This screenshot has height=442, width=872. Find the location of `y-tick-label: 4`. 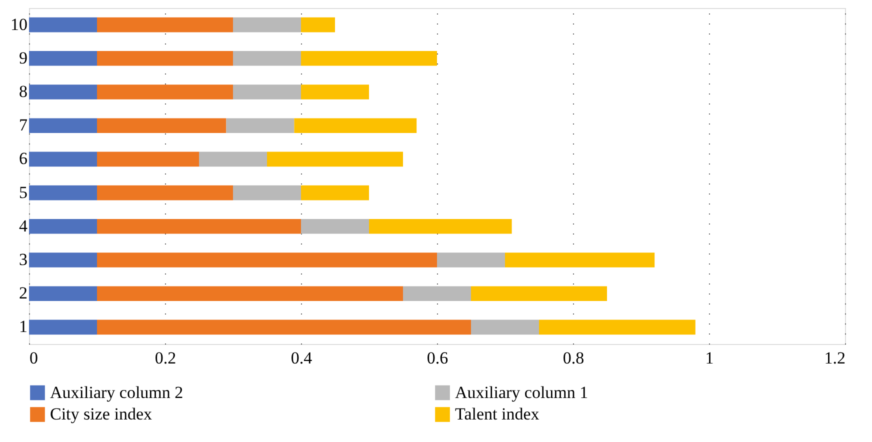

y-tick-label: 4 is located at coordinates (23, 226).